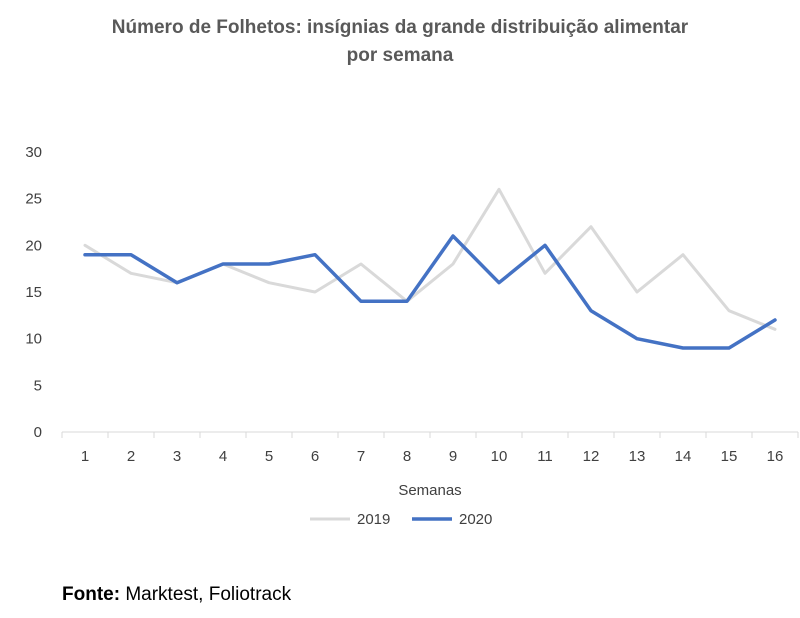  Describe the element at coordinates (91, 594) in the screenshot. I see `source-label: Fonte:` at that location.